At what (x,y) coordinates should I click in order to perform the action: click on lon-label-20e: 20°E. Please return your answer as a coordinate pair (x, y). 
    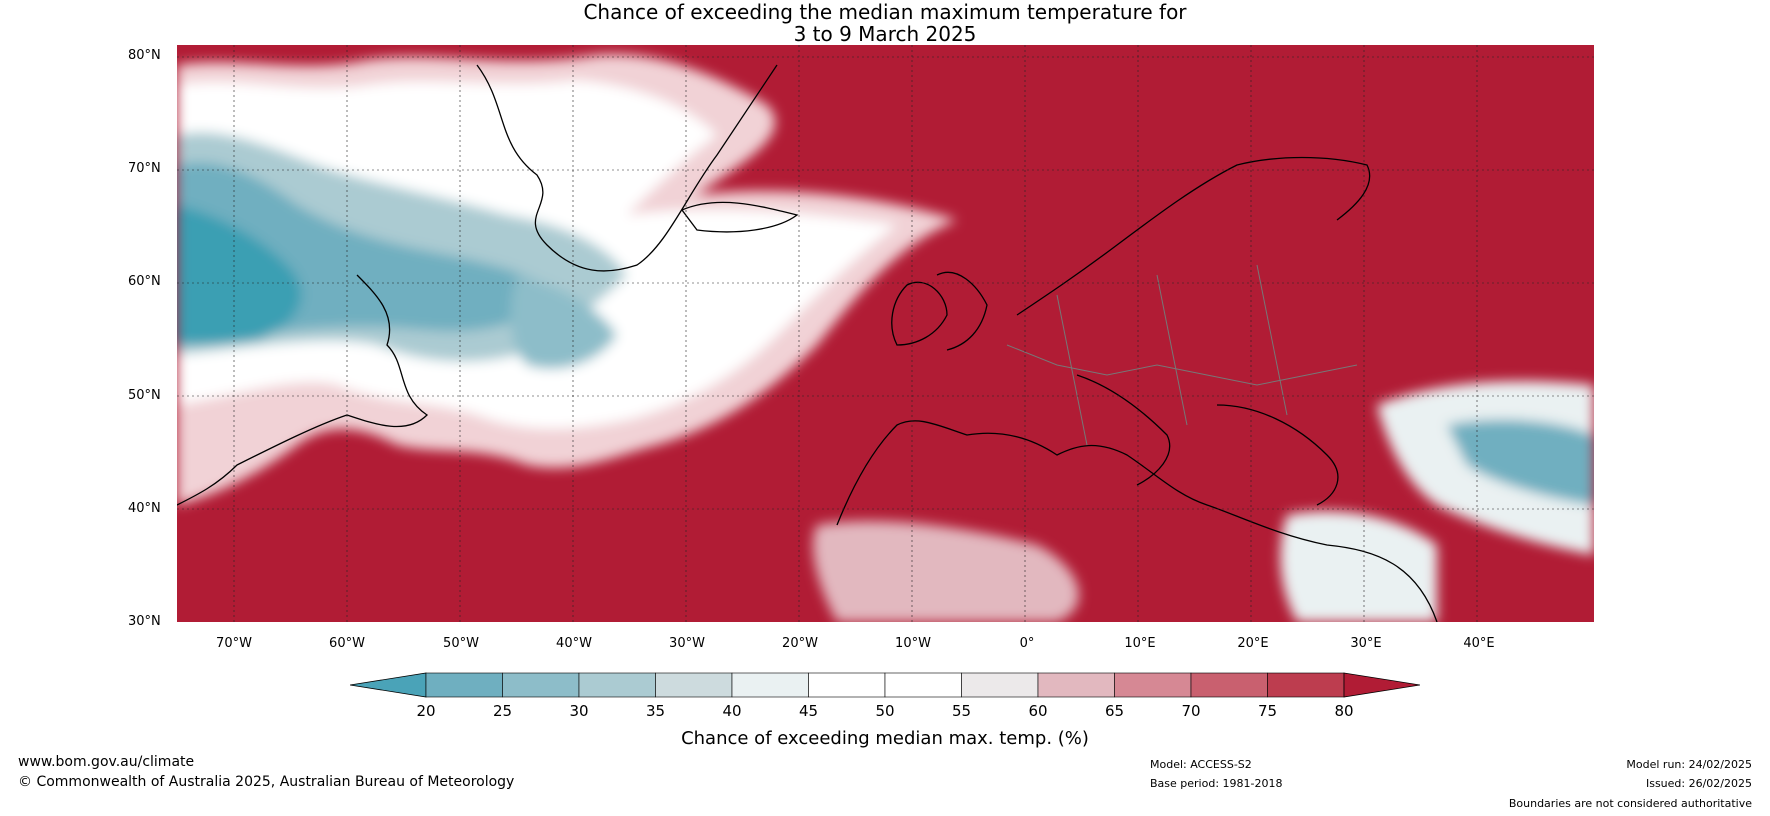
    Looking at the image, I should click on (1253, 643).